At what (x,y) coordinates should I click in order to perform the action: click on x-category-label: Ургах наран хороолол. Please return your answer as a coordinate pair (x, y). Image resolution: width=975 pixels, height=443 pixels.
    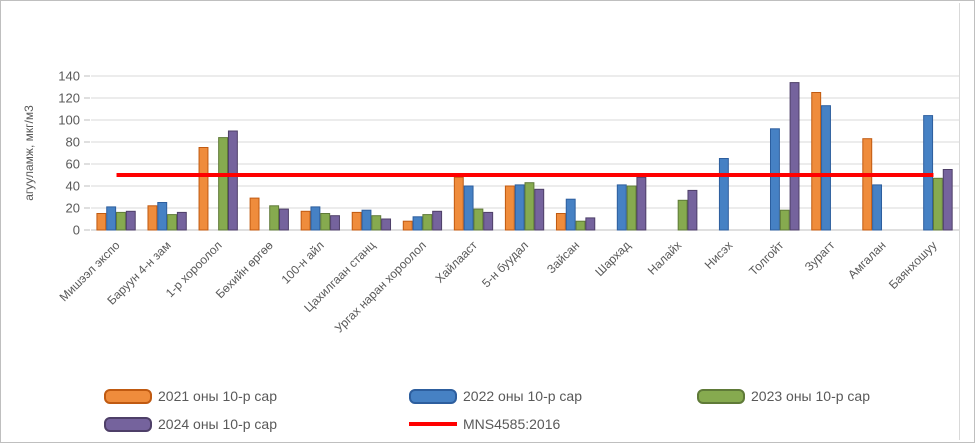
    Looking at the image, I should click on (380, 286).